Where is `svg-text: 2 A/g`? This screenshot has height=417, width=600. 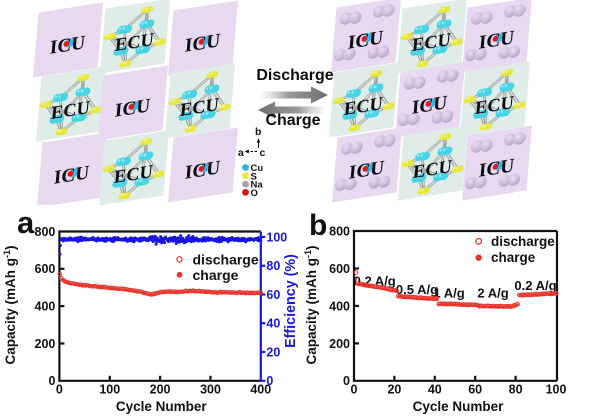
svg-text: 2 A/g is located at coordinates (492, 293).